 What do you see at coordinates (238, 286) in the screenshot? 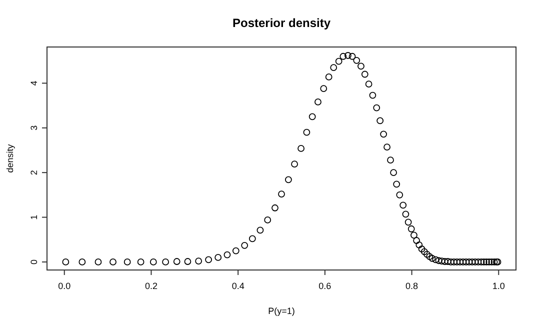
I see `x-tick-label: 0.4` at bounding box center [238, 286].